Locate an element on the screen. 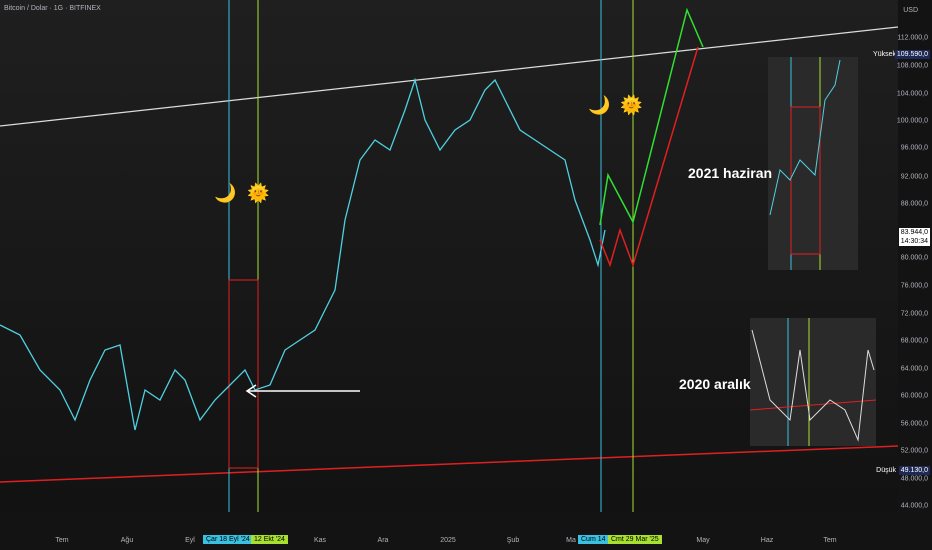  time-label: Kas is located at coordinates (320, 540).